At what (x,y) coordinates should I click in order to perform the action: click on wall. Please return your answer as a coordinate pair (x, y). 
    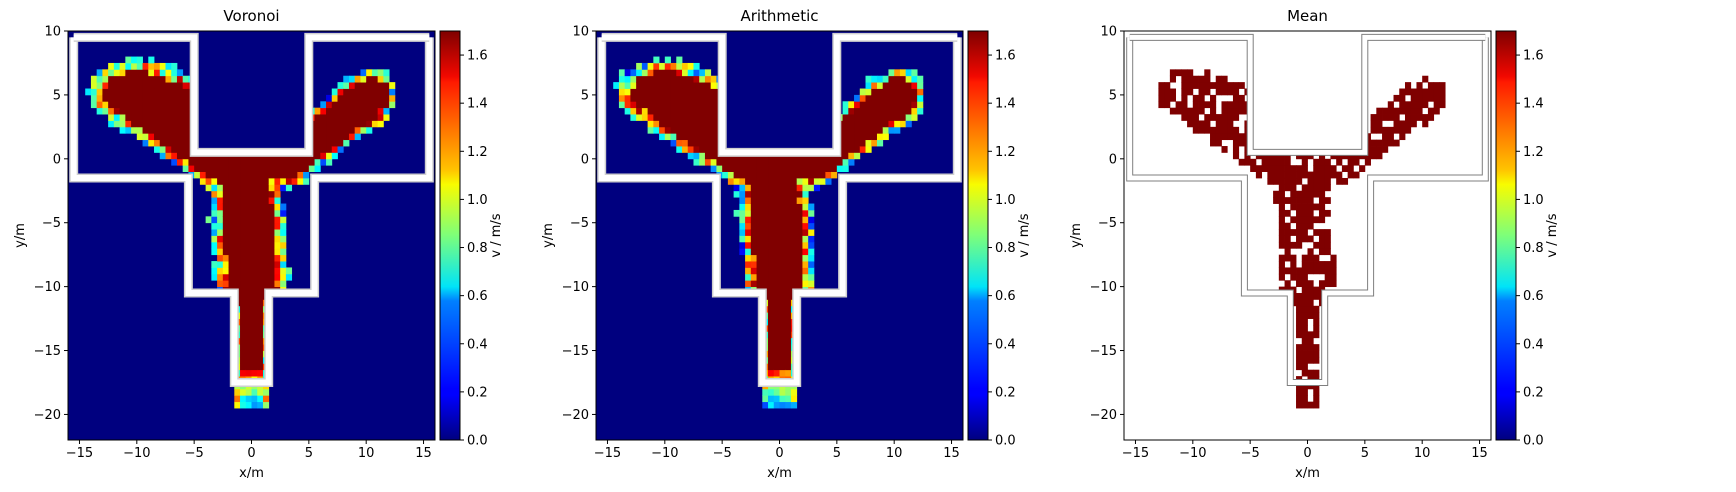
    Looking at the image, I should click on (779, 211).